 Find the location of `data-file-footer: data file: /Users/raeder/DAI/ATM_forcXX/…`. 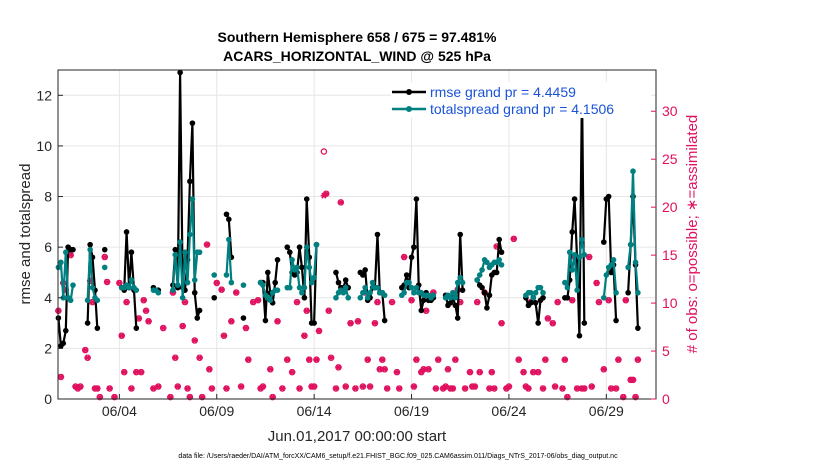

data-file-footer: data file: /Users/raeder/DAI/ATM_forcXX/… is located at coordinates (398, 456).